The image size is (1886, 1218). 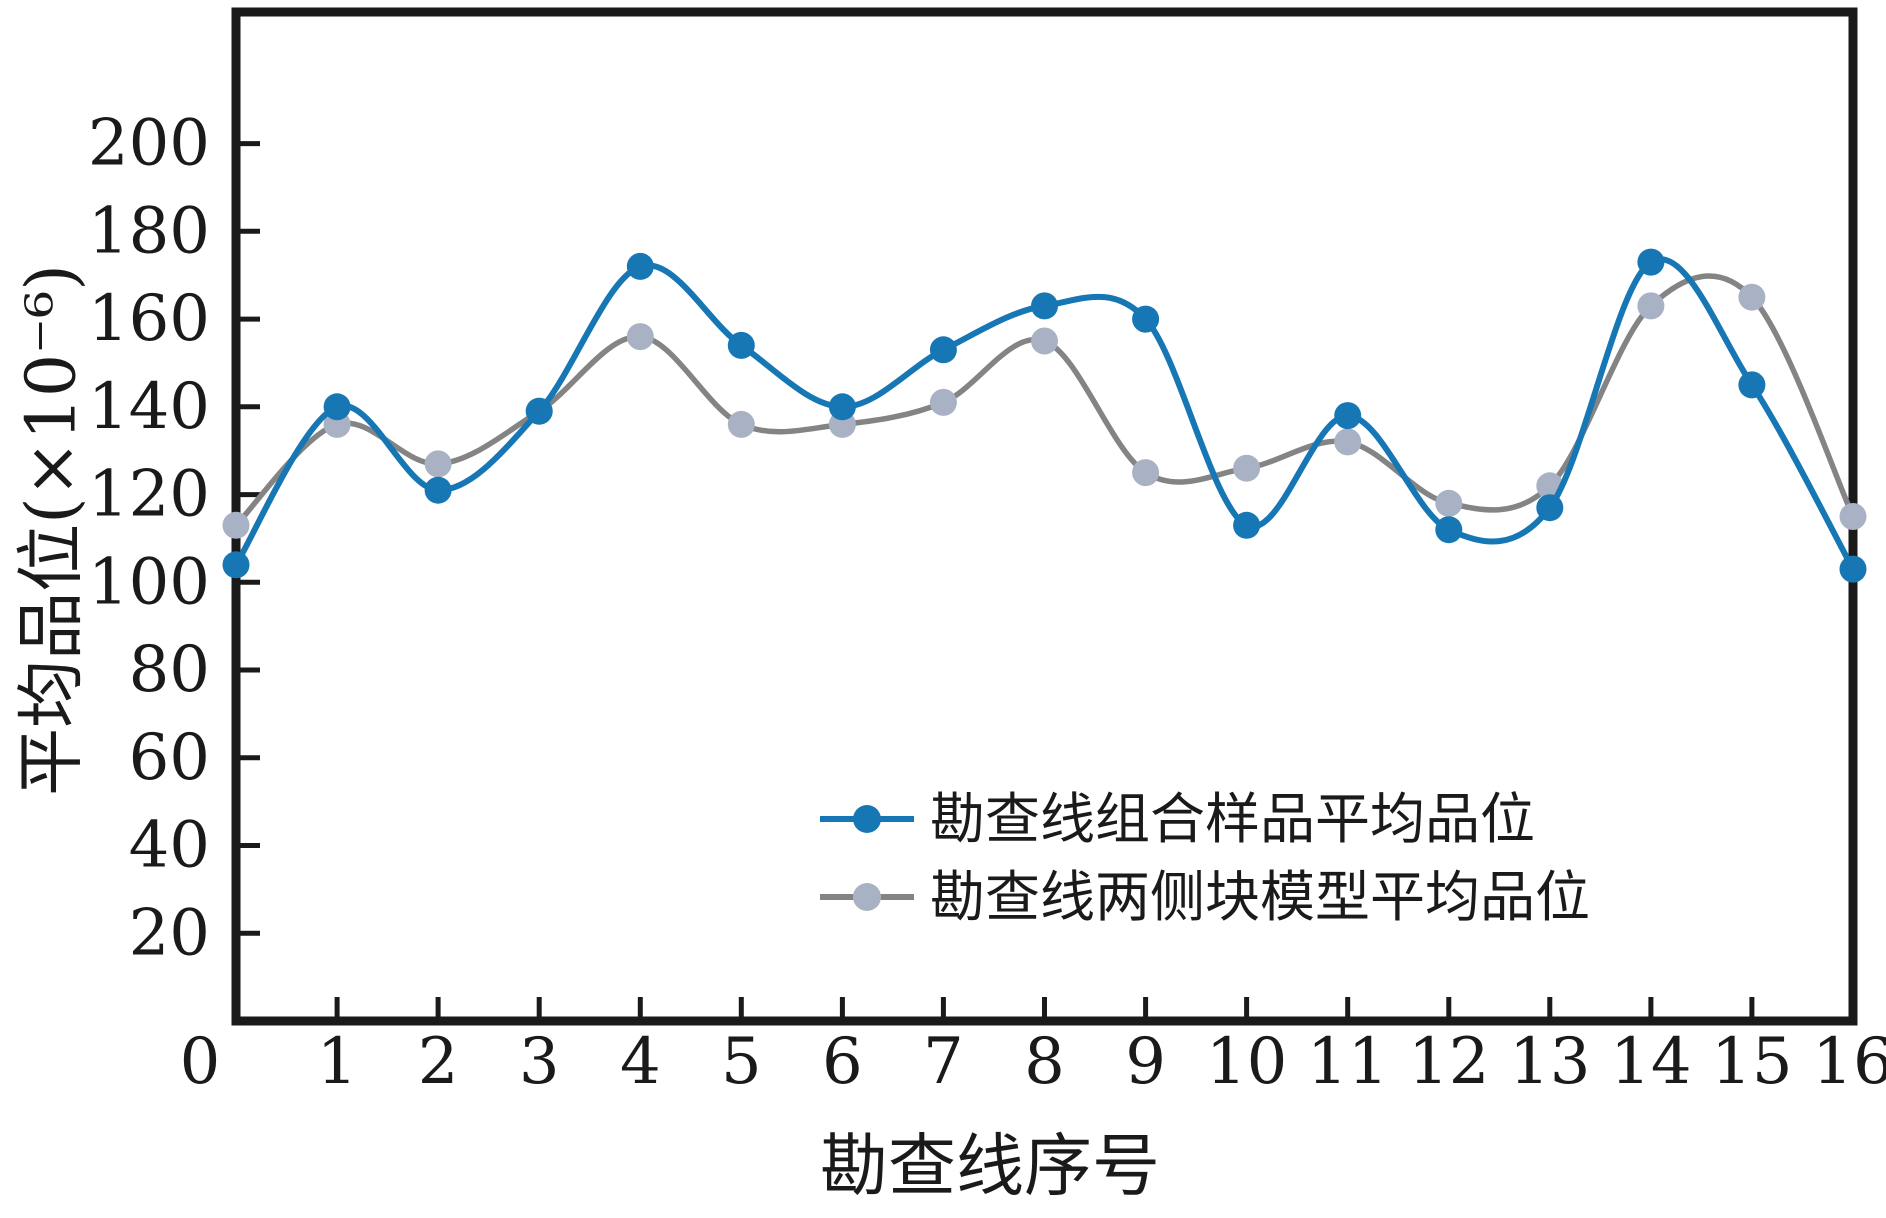 I want to click on y-tick-label: 160, so click(x=149, y=319).